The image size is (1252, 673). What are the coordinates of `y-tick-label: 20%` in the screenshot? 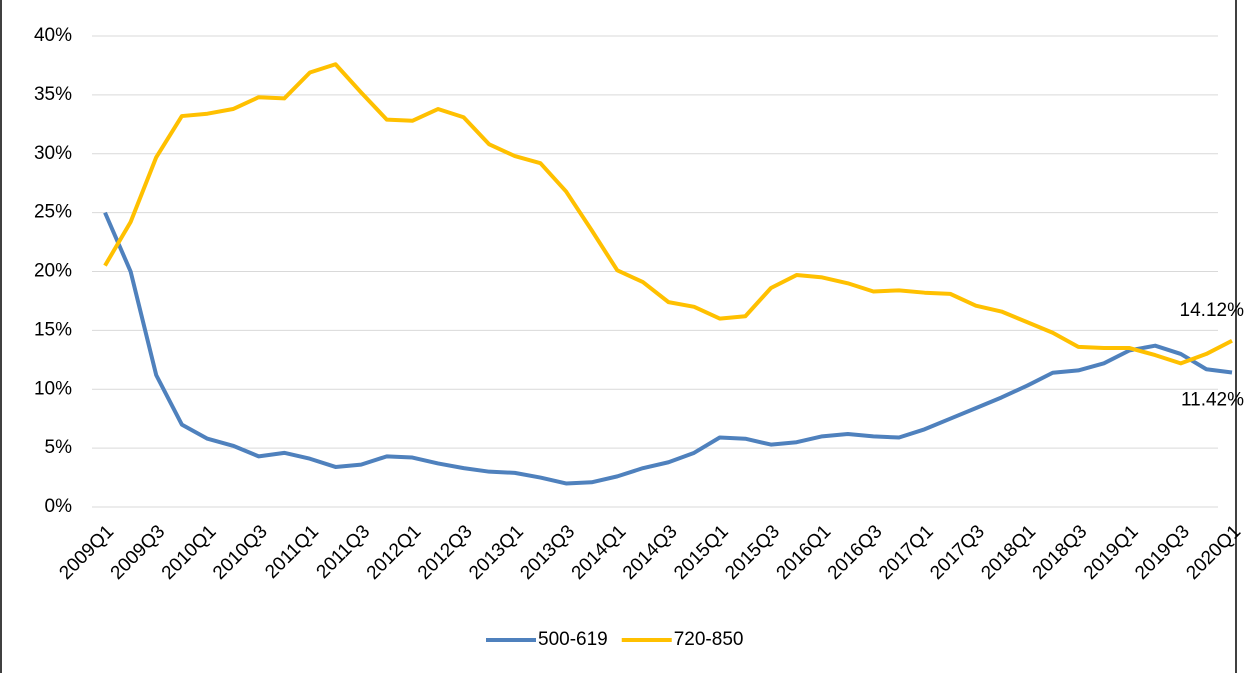 It's located at (53, 271).